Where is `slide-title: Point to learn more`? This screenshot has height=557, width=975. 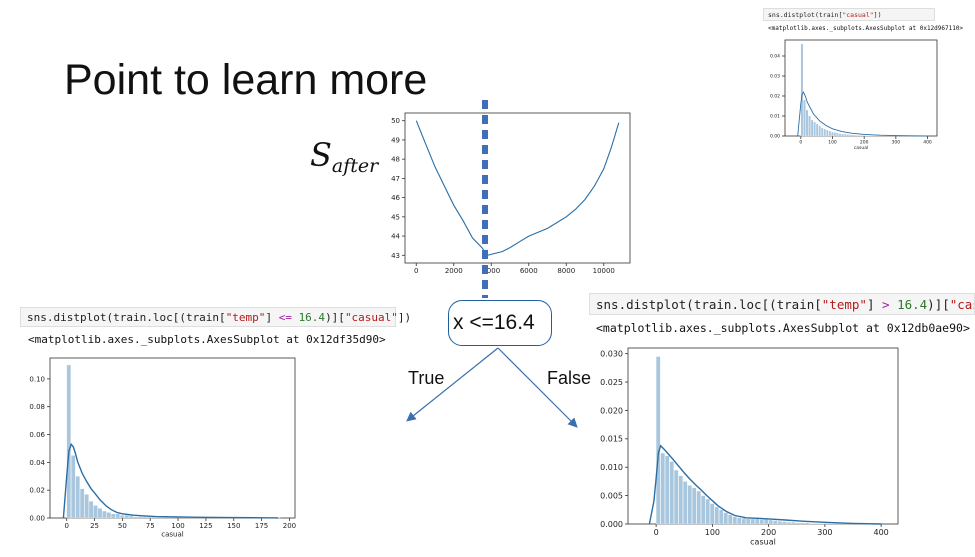 slide-title: Point to learn more is located at coordinates (246, 80).